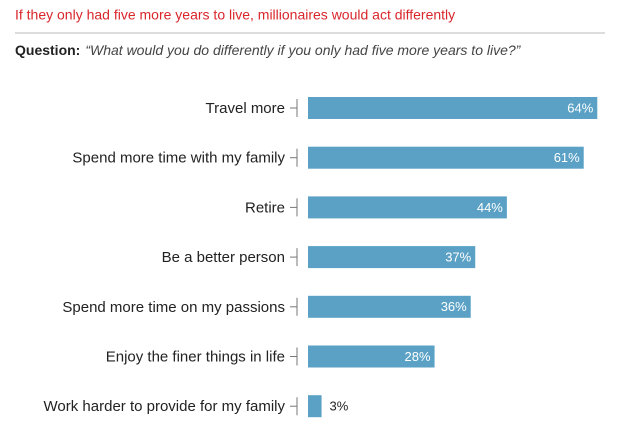  What do you see at coordinates (165, 406) in the screenshot?
I see `category-label: Work harder to provide for my family` at bounding box center [165, 406].